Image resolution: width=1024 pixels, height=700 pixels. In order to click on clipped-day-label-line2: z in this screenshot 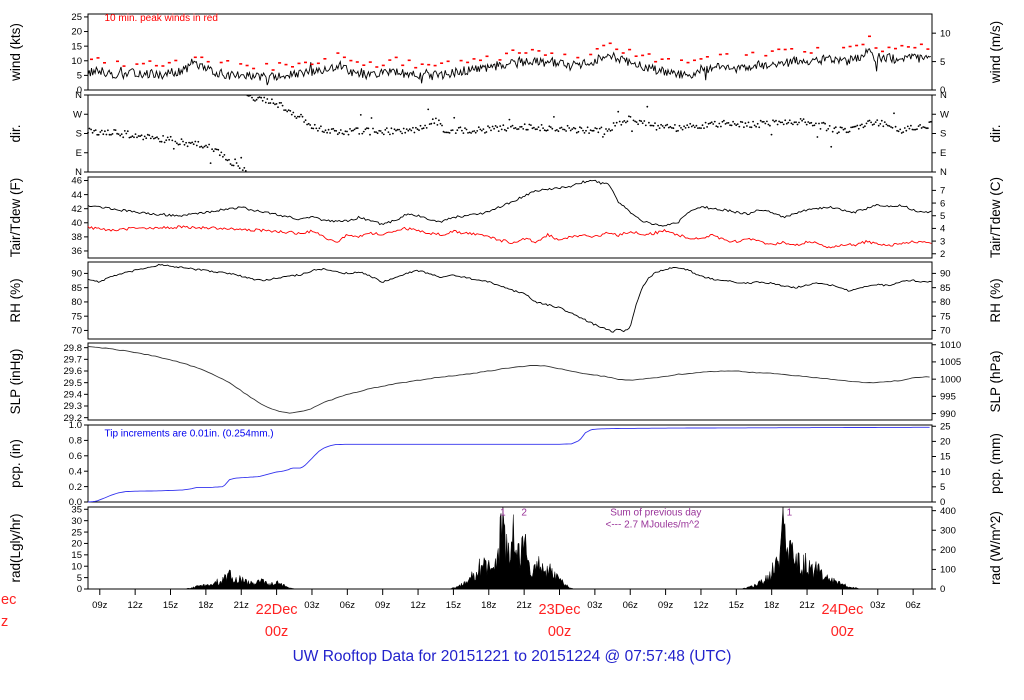, I will do `click(4, 622)`.